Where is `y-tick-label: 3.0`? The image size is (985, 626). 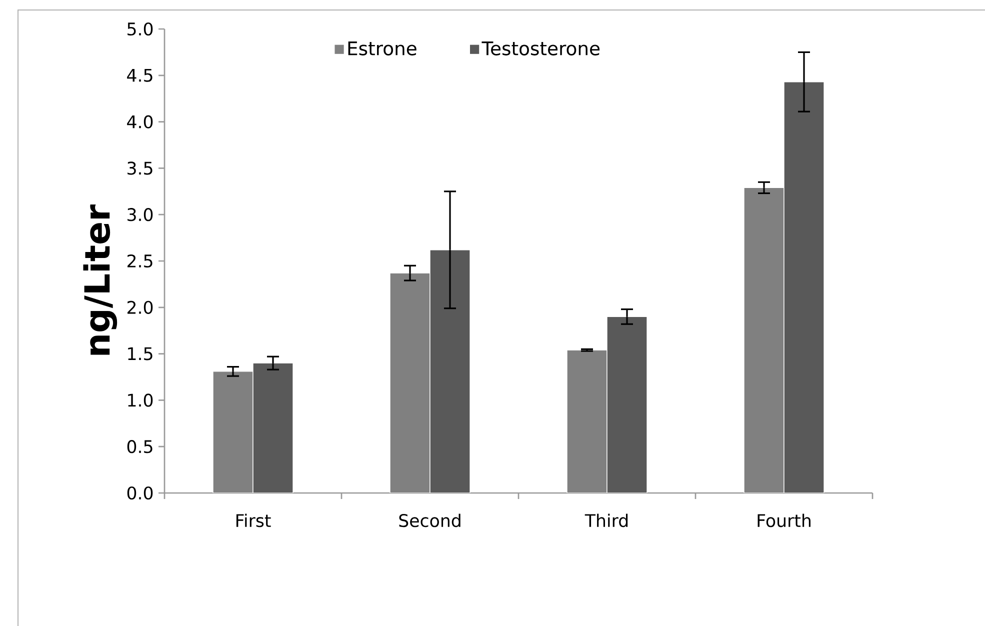
y-tick-label: 3.0 is located at coordinates (140, 215).